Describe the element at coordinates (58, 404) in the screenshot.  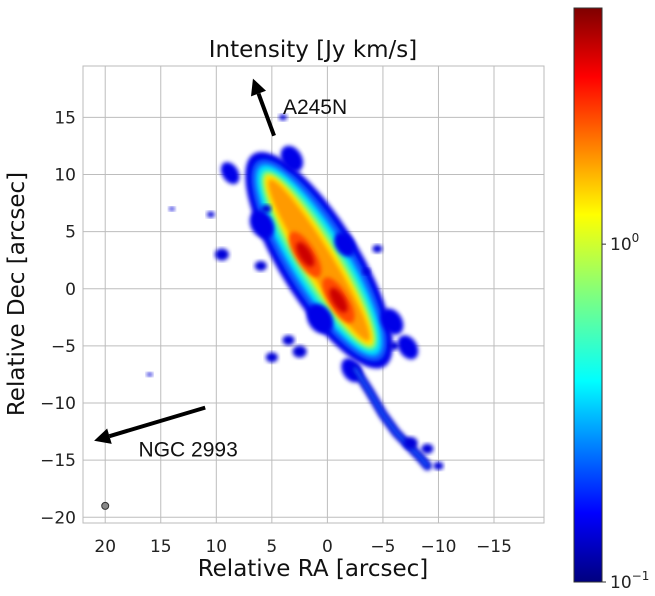
I see `y-tick-label: −10` at that location.